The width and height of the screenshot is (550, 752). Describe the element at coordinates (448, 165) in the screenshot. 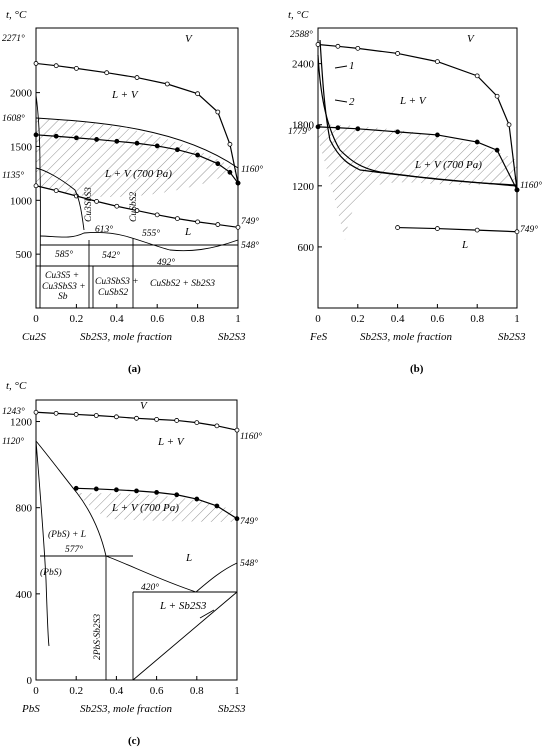

I see `b-phase-lv700: L + V (700 Pa)` at that location.